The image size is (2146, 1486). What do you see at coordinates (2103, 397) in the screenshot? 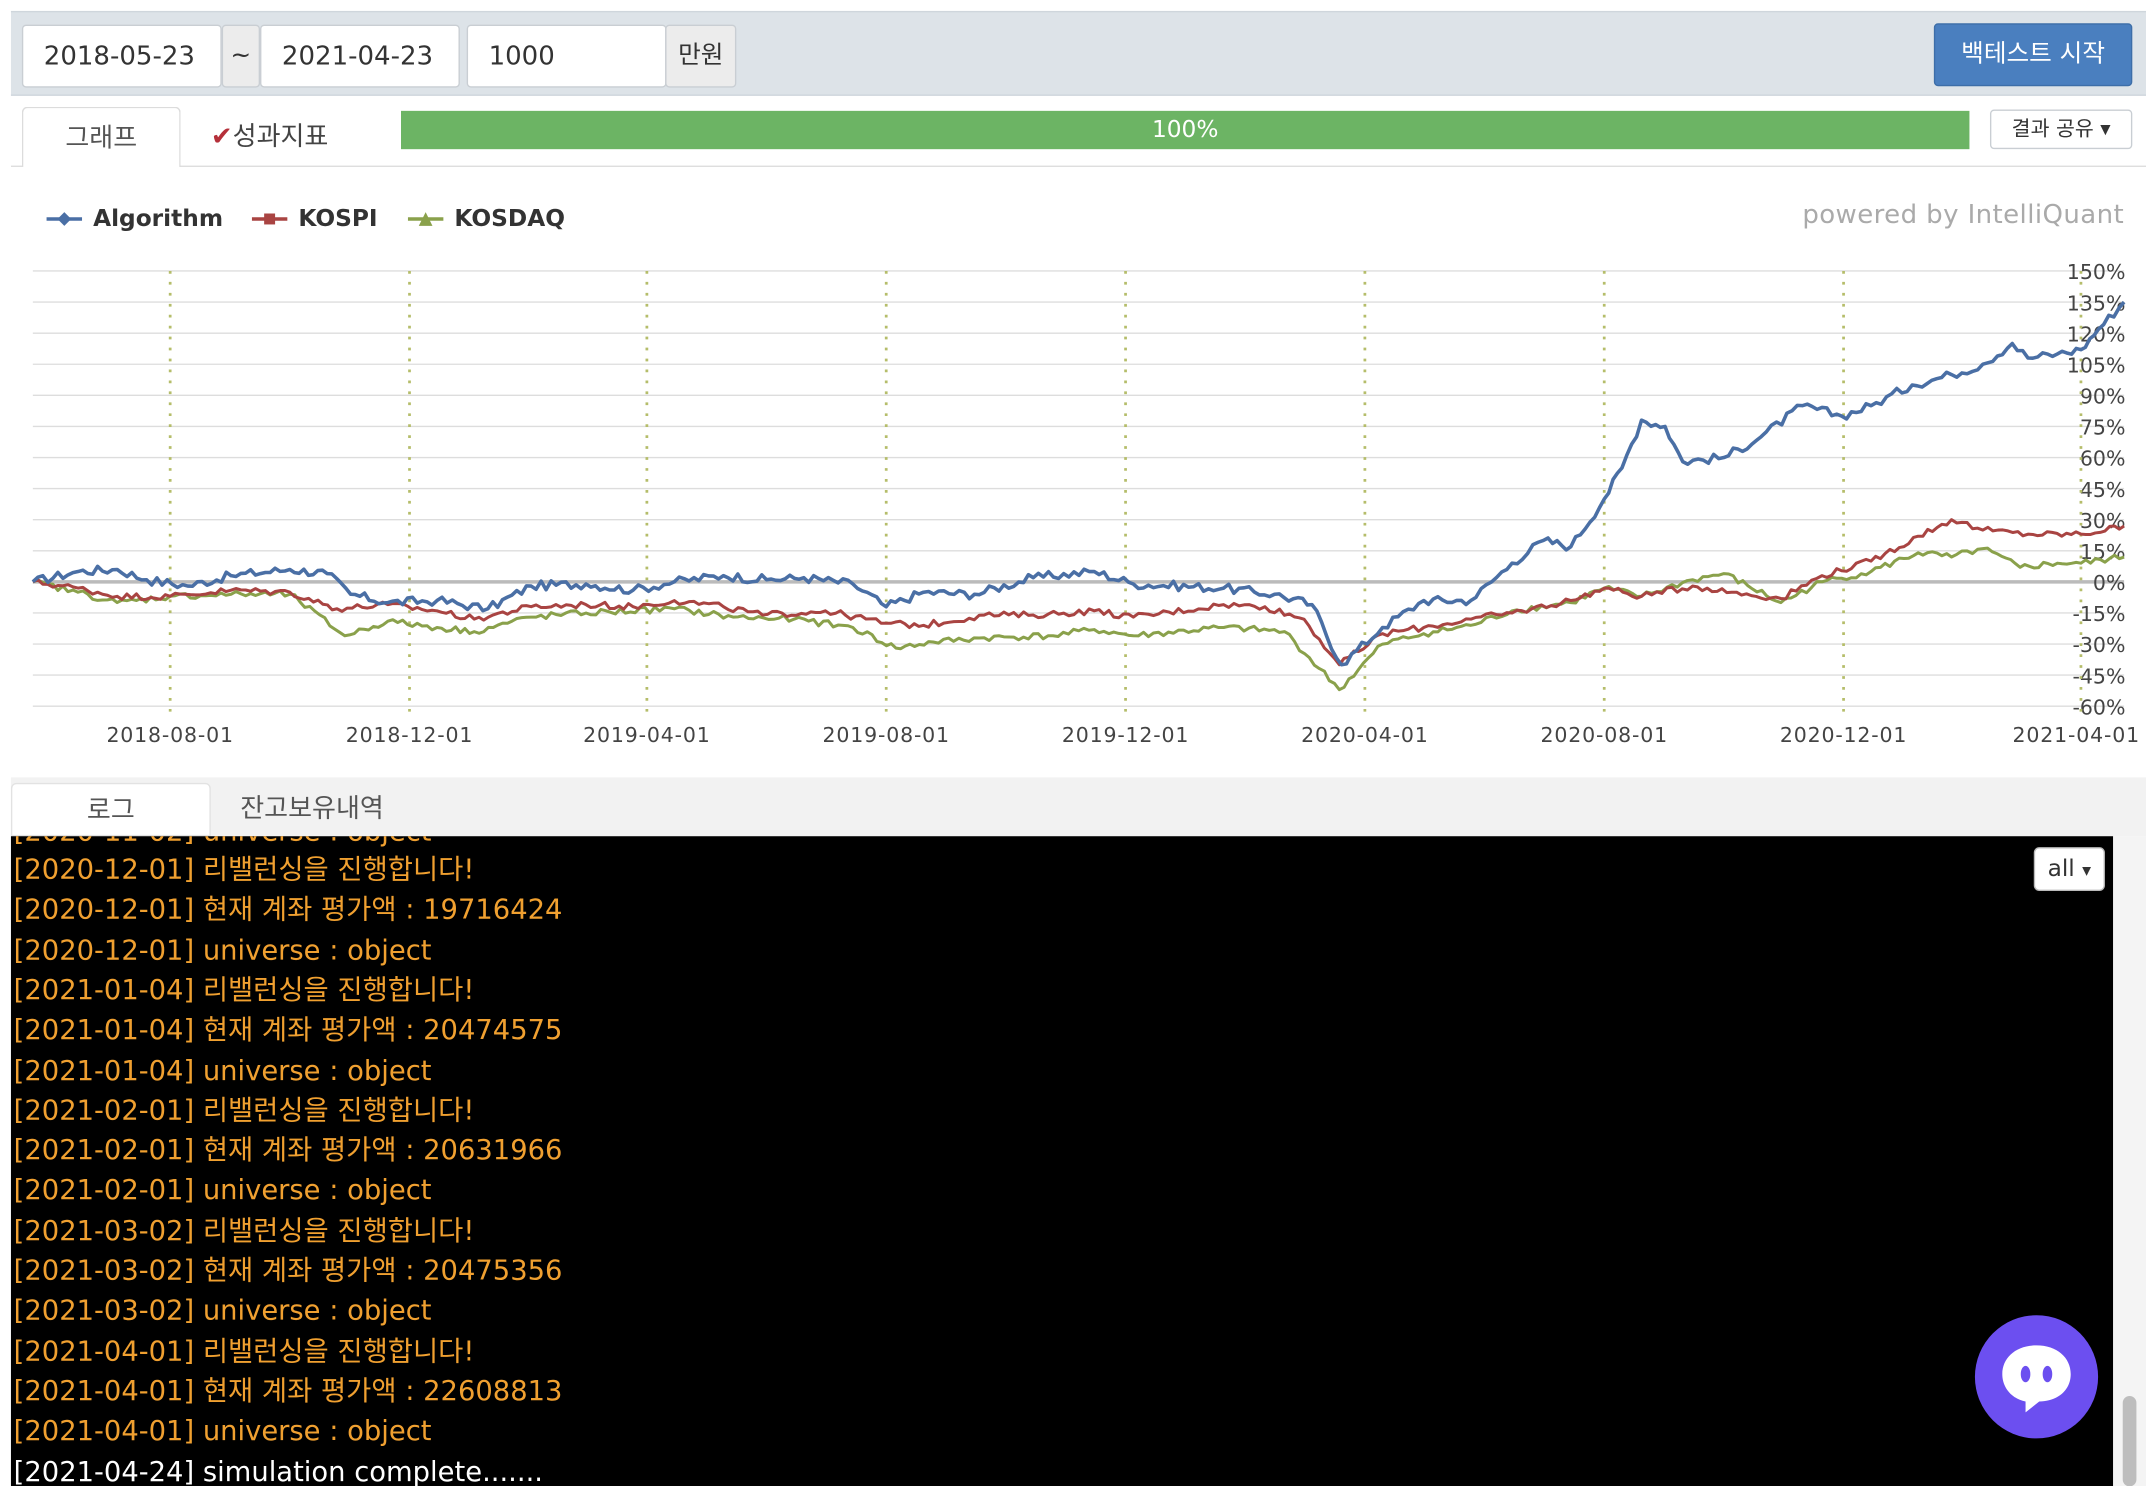
I see `y-tick-label: 90%` at bounding box center [2103, 397].